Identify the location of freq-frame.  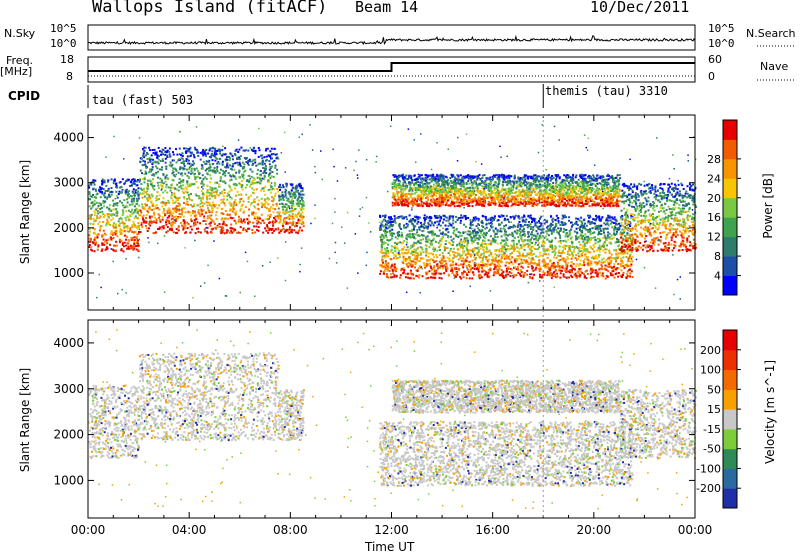
(391, 69).